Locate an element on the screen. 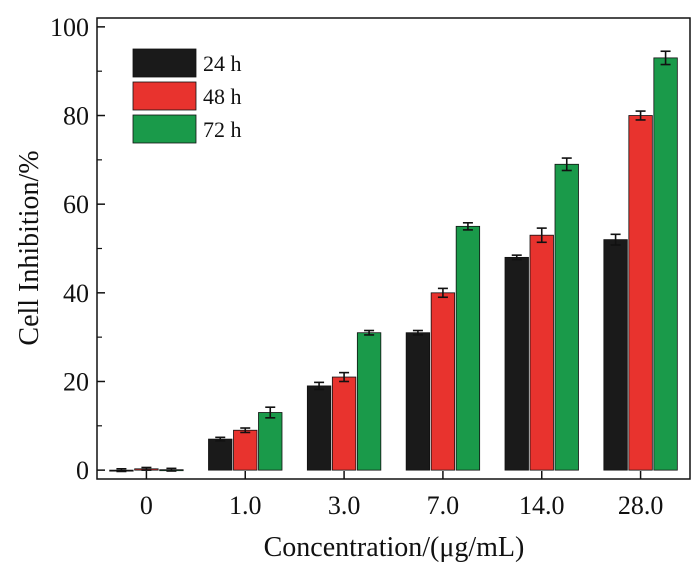 The image size is (700, 568). y-tick-label: 80 is located at coordinates (76, 116).